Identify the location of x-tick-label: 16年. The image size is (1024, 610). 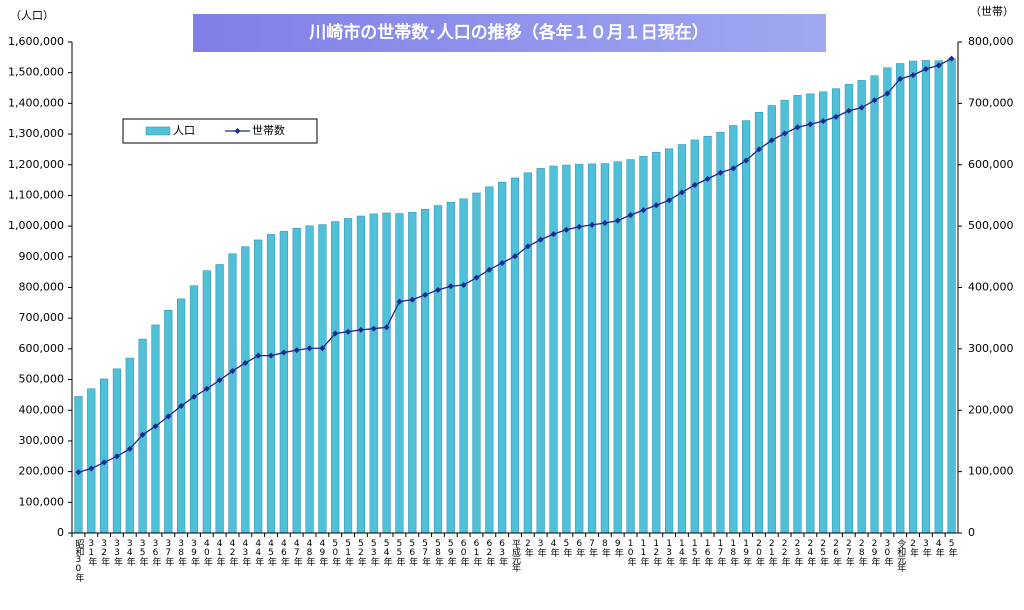
(708, 553).